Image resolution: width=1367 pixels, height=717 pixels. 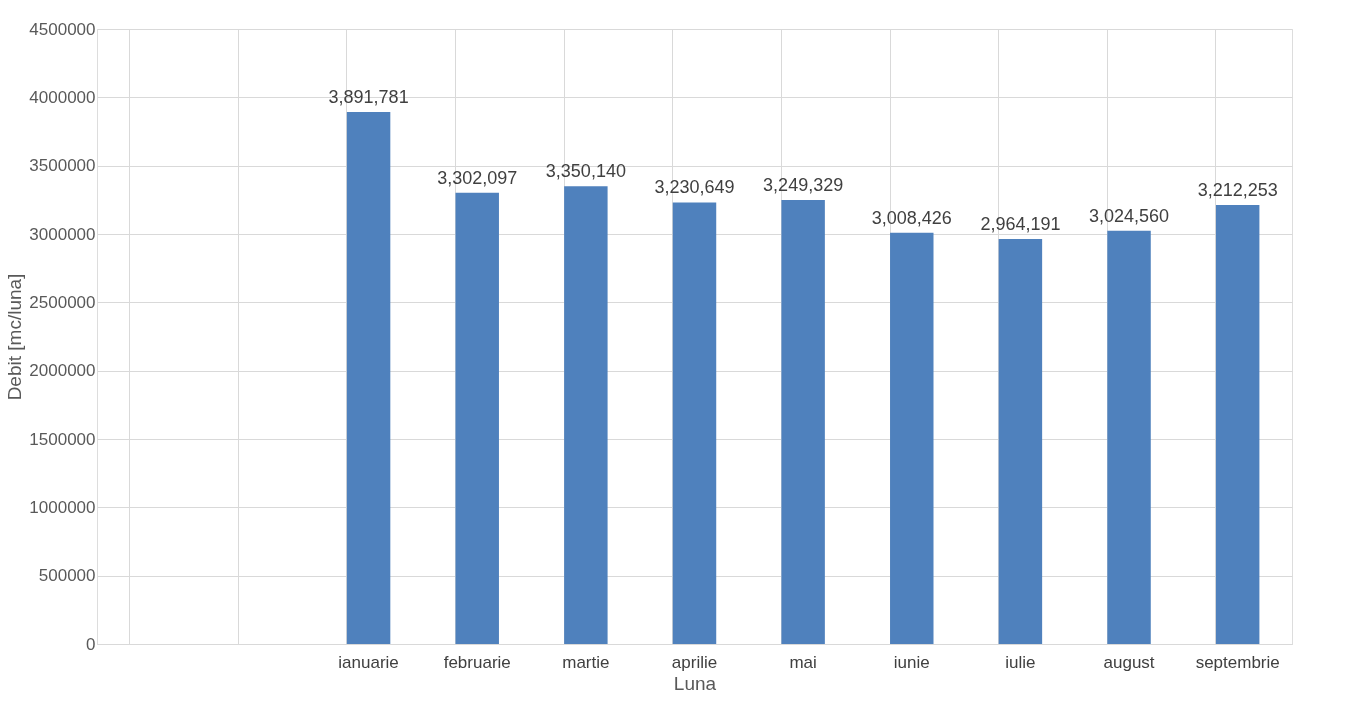 What do you see at coordinates (694, 662) in the screenshot?
I see `x-tick-label: aprilie` at bounding box center [694, 662].